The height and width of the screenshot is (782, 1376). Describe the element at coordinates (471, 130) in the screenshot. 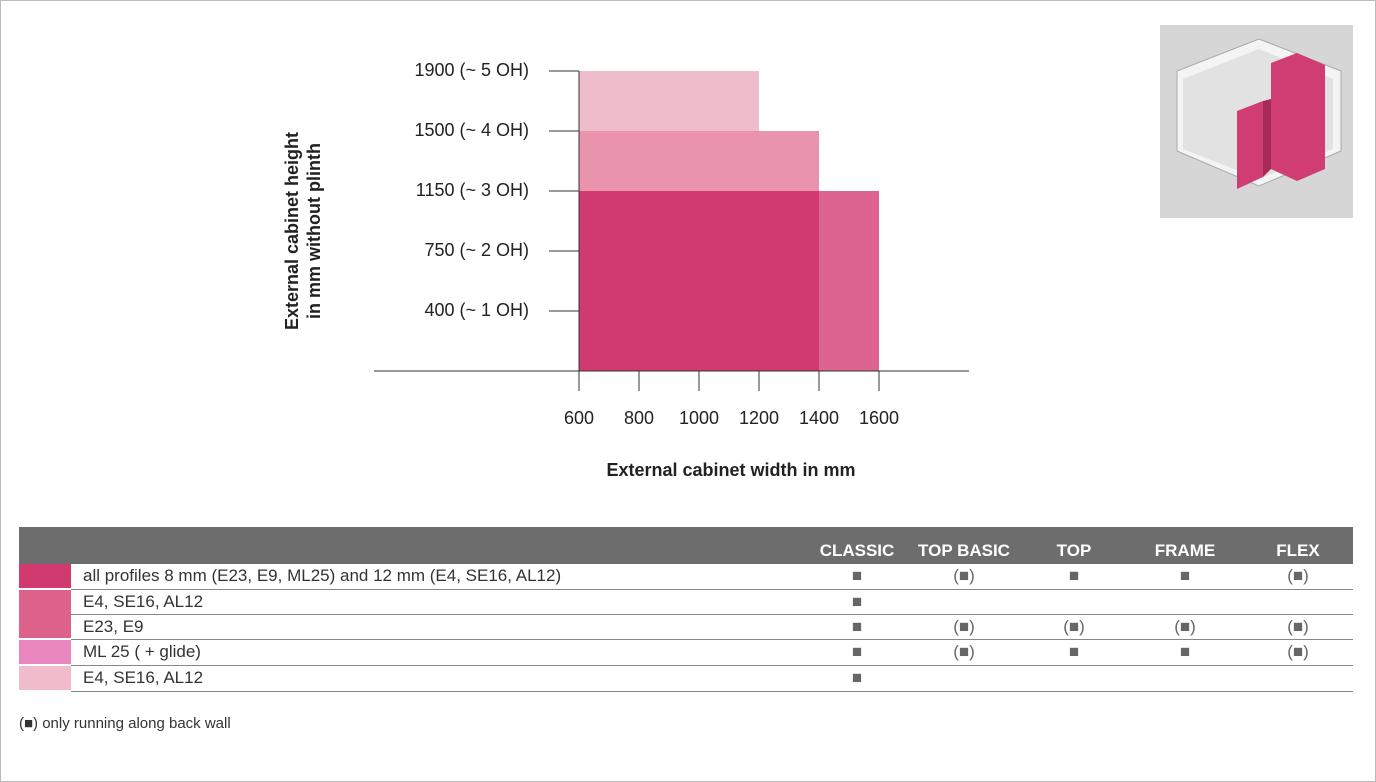

I see `y-tick-label: 1500 (~ 4 OH)` at that location.